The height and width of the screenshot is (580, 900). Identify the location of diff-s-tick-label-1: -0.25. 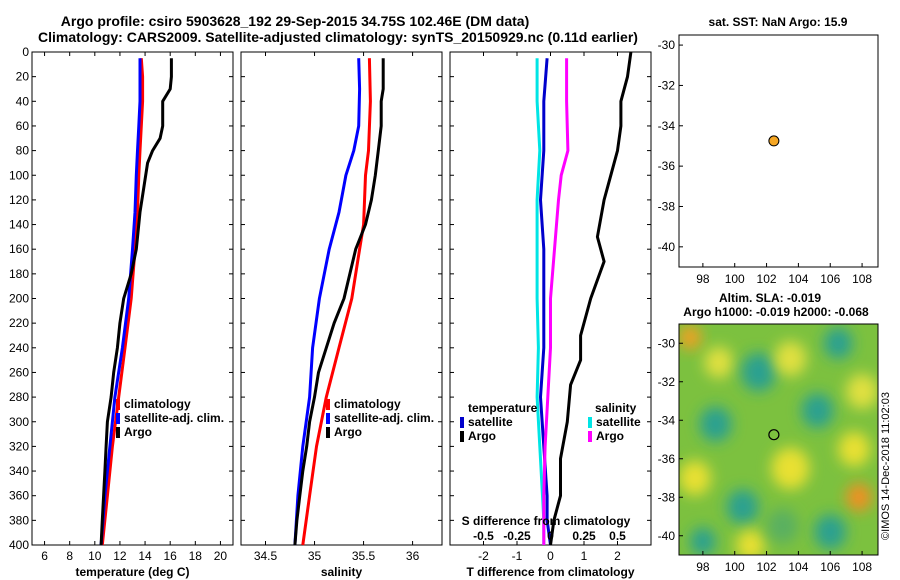
(517, 536).